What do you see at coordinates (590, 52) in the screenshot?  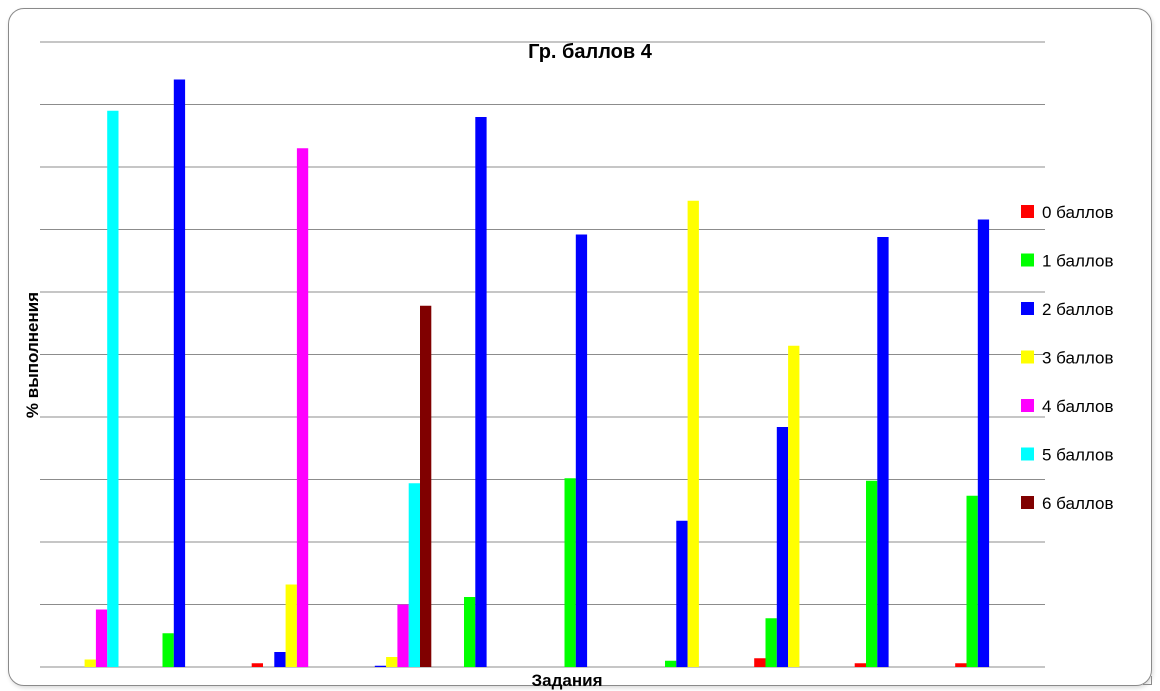 I see `chart-title: Гр. баллов 4` at bounding box center [590, 52].